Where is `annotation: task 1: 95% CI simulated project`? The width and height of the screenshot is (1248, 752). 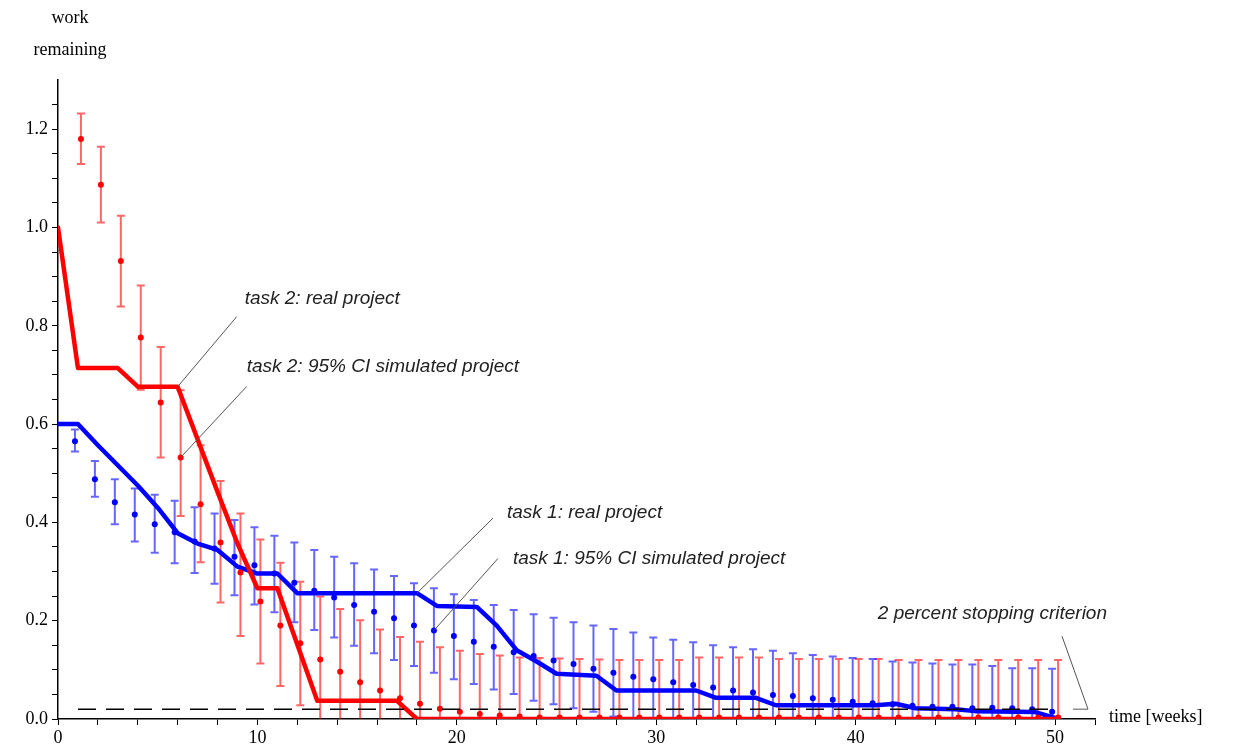
annotation: task 1: 95% CI simulated project is located at coordinates (649, 557).